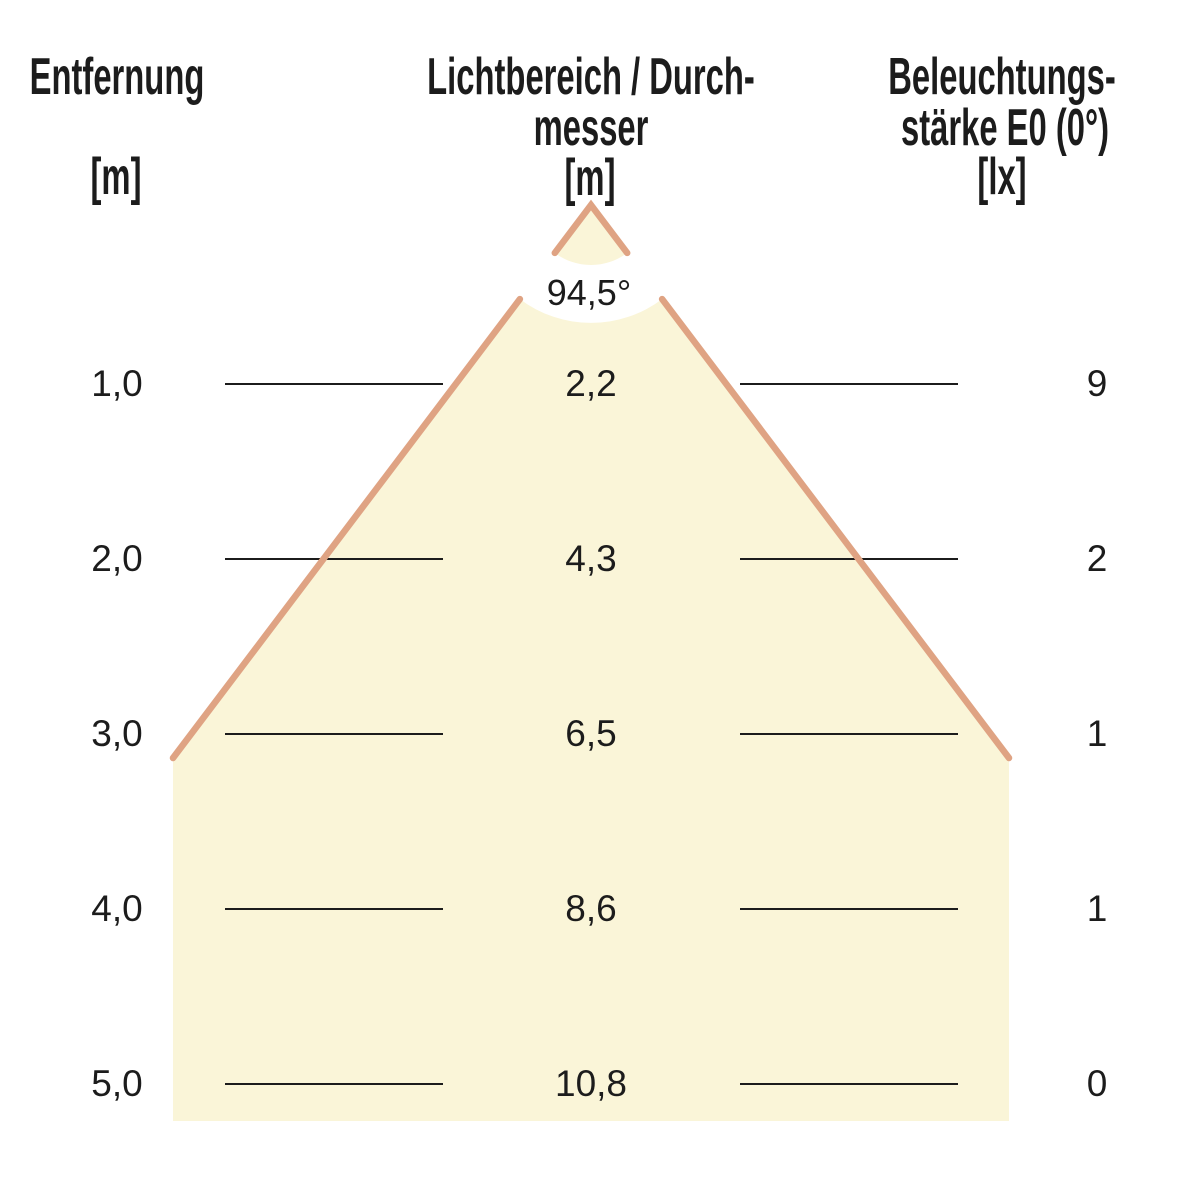 This screenshot has width=1182, height=1182. I want to click on beam-edge-right, so click(835, 528).